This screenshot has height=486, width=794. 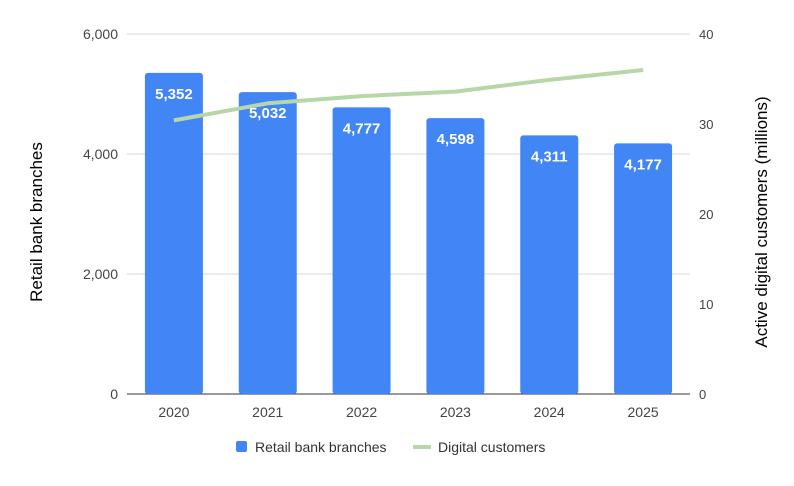 What do you see at coordinates (549, 412) in the screenshot?
I see `x-tick-label: 2024` at bounding box center [549, 412].